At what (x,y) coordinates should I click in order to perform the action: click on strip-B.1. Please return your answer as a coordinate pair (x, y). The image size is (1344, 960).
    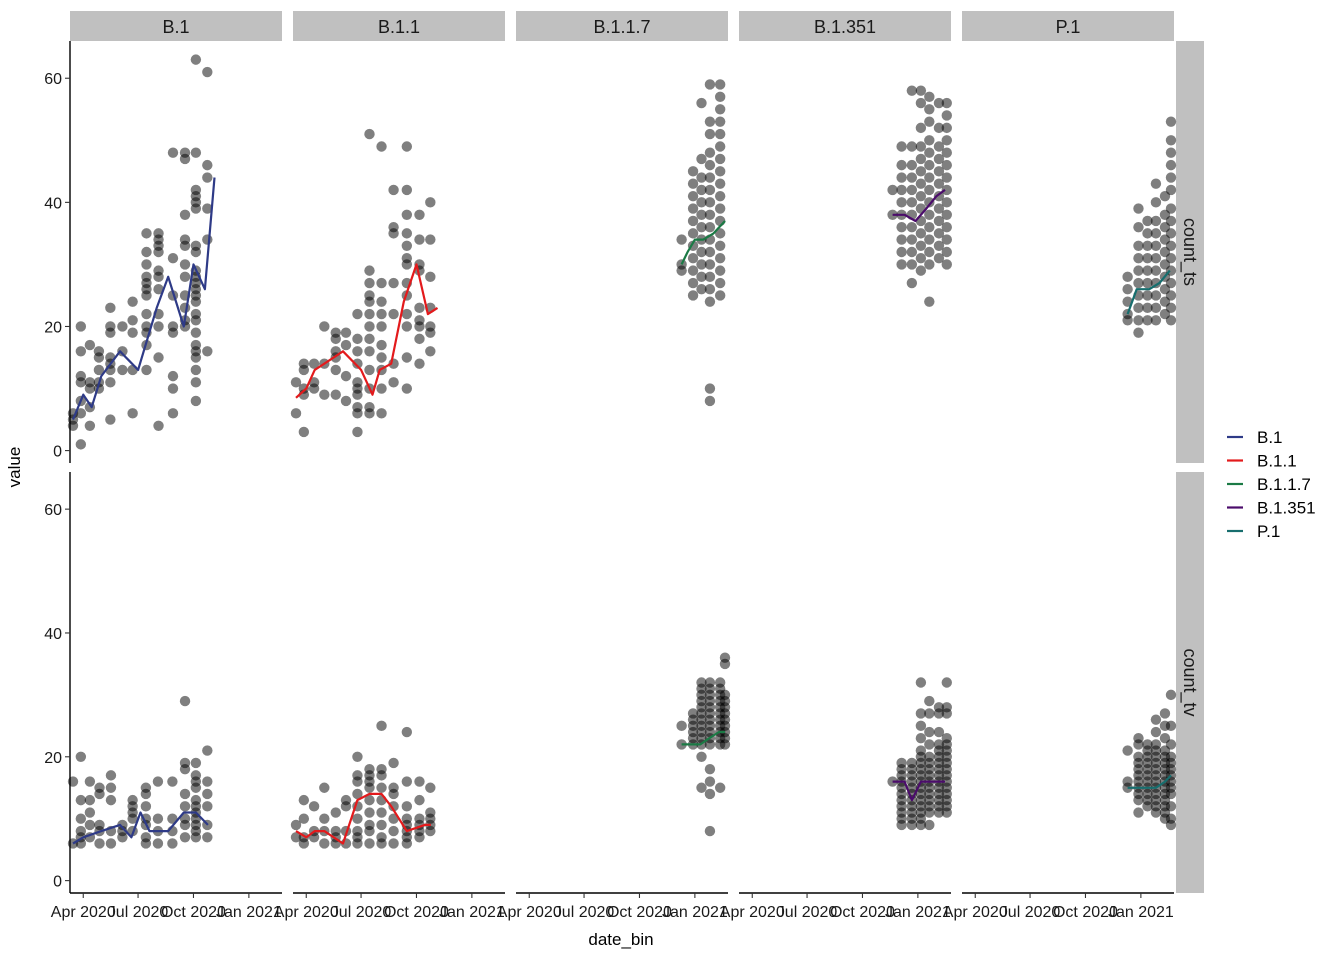
    Looking at the image, I should click on (176, 26).